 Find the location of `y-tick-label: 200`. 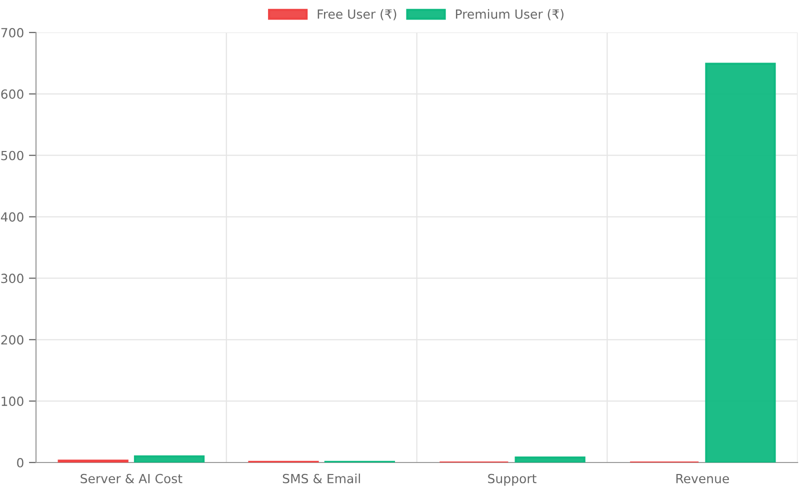

y-tick-label: 200 is located at coordinates (12, 340).